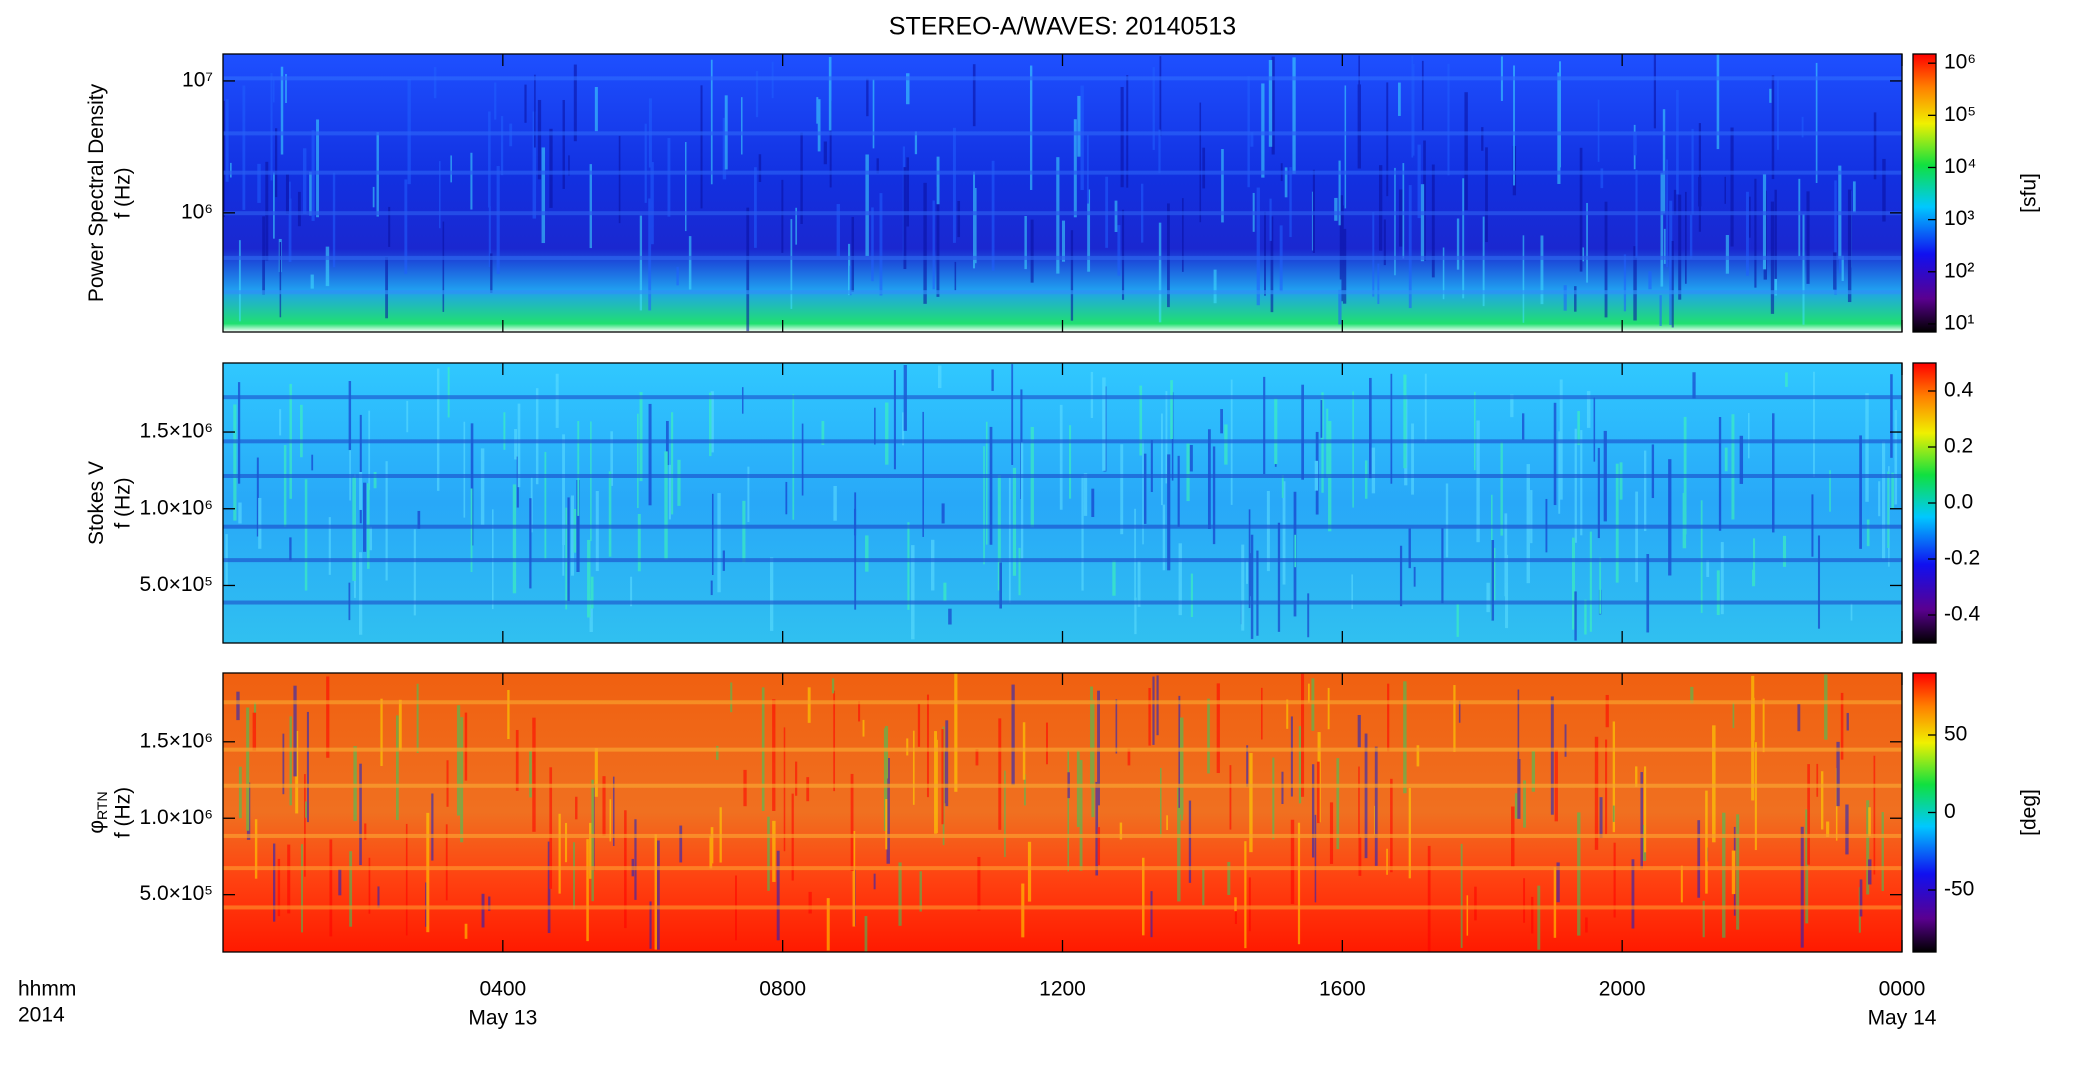 The height and width of the screenshot is (1080, 2096). What do you see at coordinates (1924, 193) in the screenshot?
I see `colorbar` at bounding box center [1924, 193].